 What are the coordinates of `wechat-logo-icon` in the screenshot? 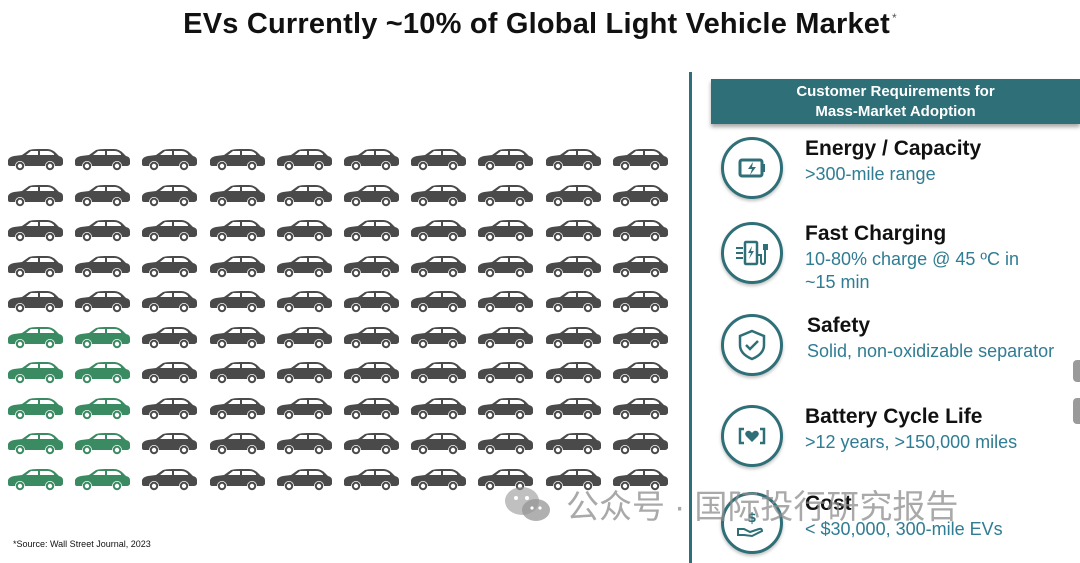 It's located at (528, 504).